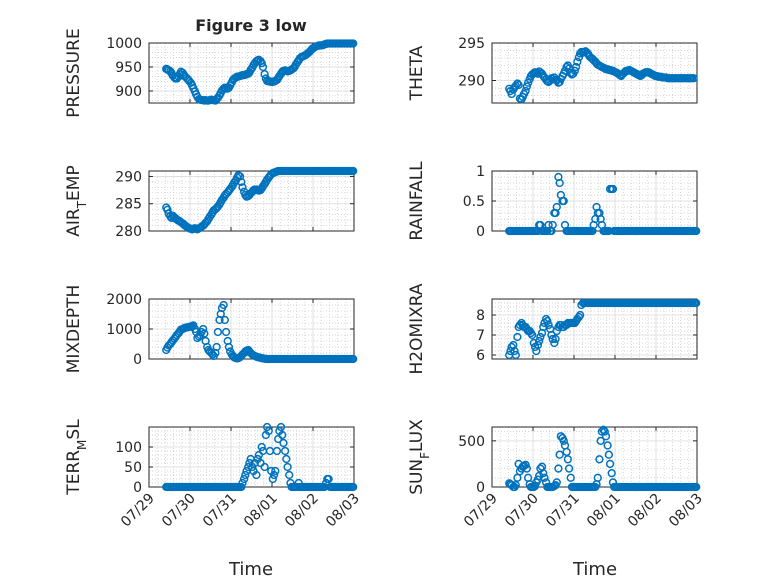 Image resolution: width=778 pixels, height=583 pixels. Describe the element at coordinates (74, 183) in the screenshot. I see `y-axis-label-part: EMP` at that location.